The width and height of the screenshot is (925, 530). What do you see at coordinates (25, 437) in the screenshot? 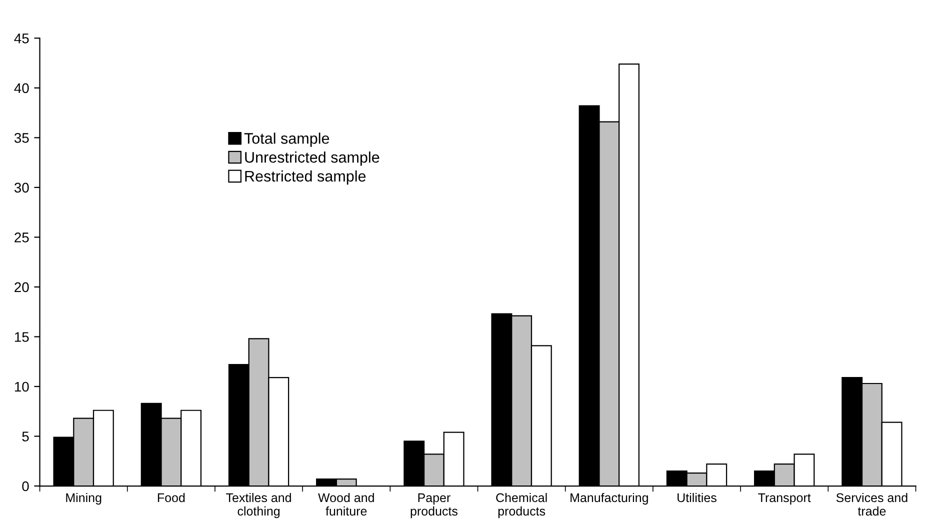
I see `y-tick-label: 5` at bounding box center [25, 437].